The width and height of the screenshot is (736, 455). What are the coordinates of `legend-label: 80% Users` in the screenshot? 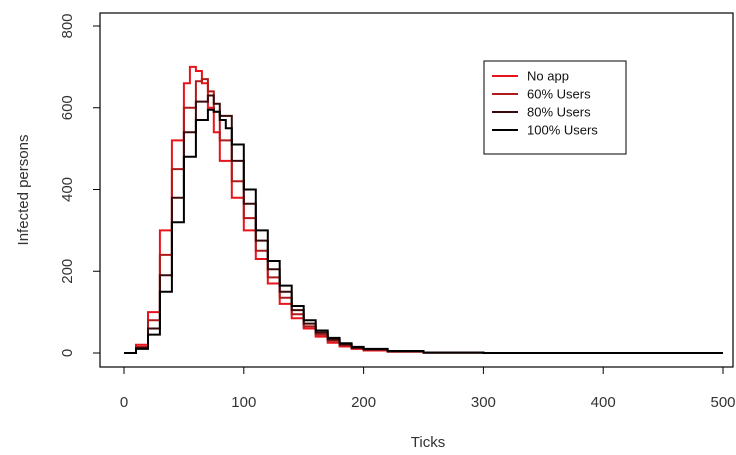 It's located at (559, 112).